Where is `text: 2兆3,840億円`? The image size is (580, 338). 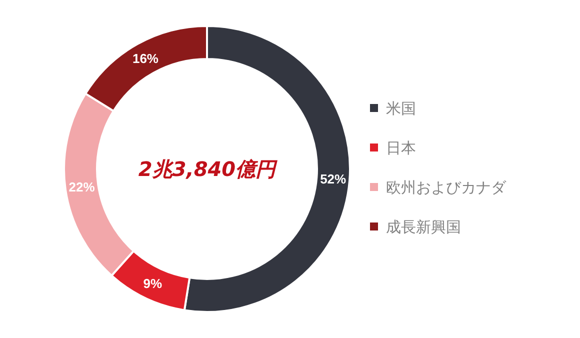
text: 2兆3,840億円 is located at coordinates (208, 169).